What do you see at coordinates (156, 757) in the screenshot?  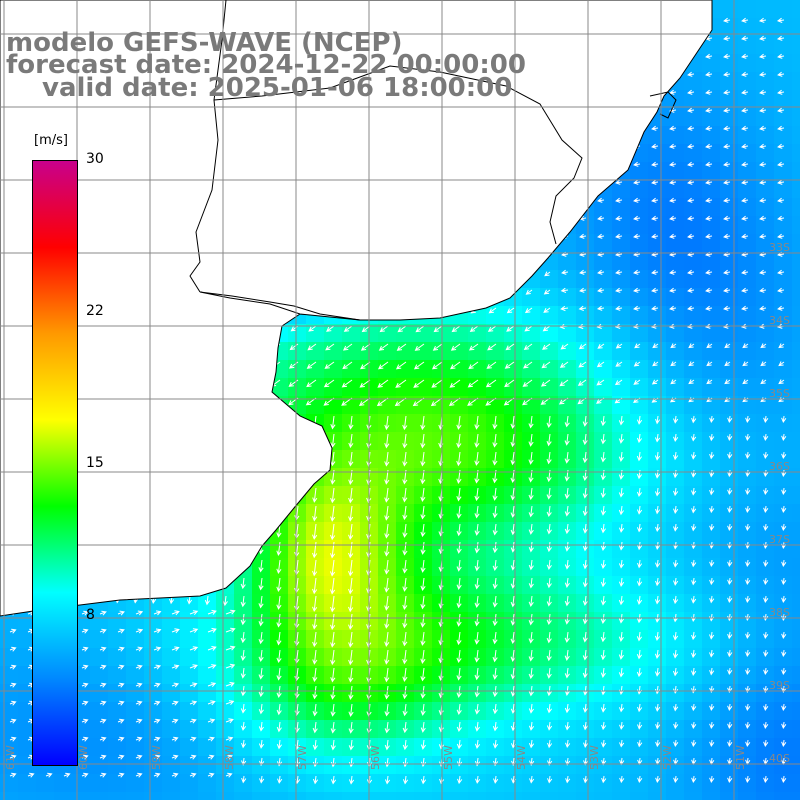 I see `longitude-label: 59W` at bounding box center [156, 757].